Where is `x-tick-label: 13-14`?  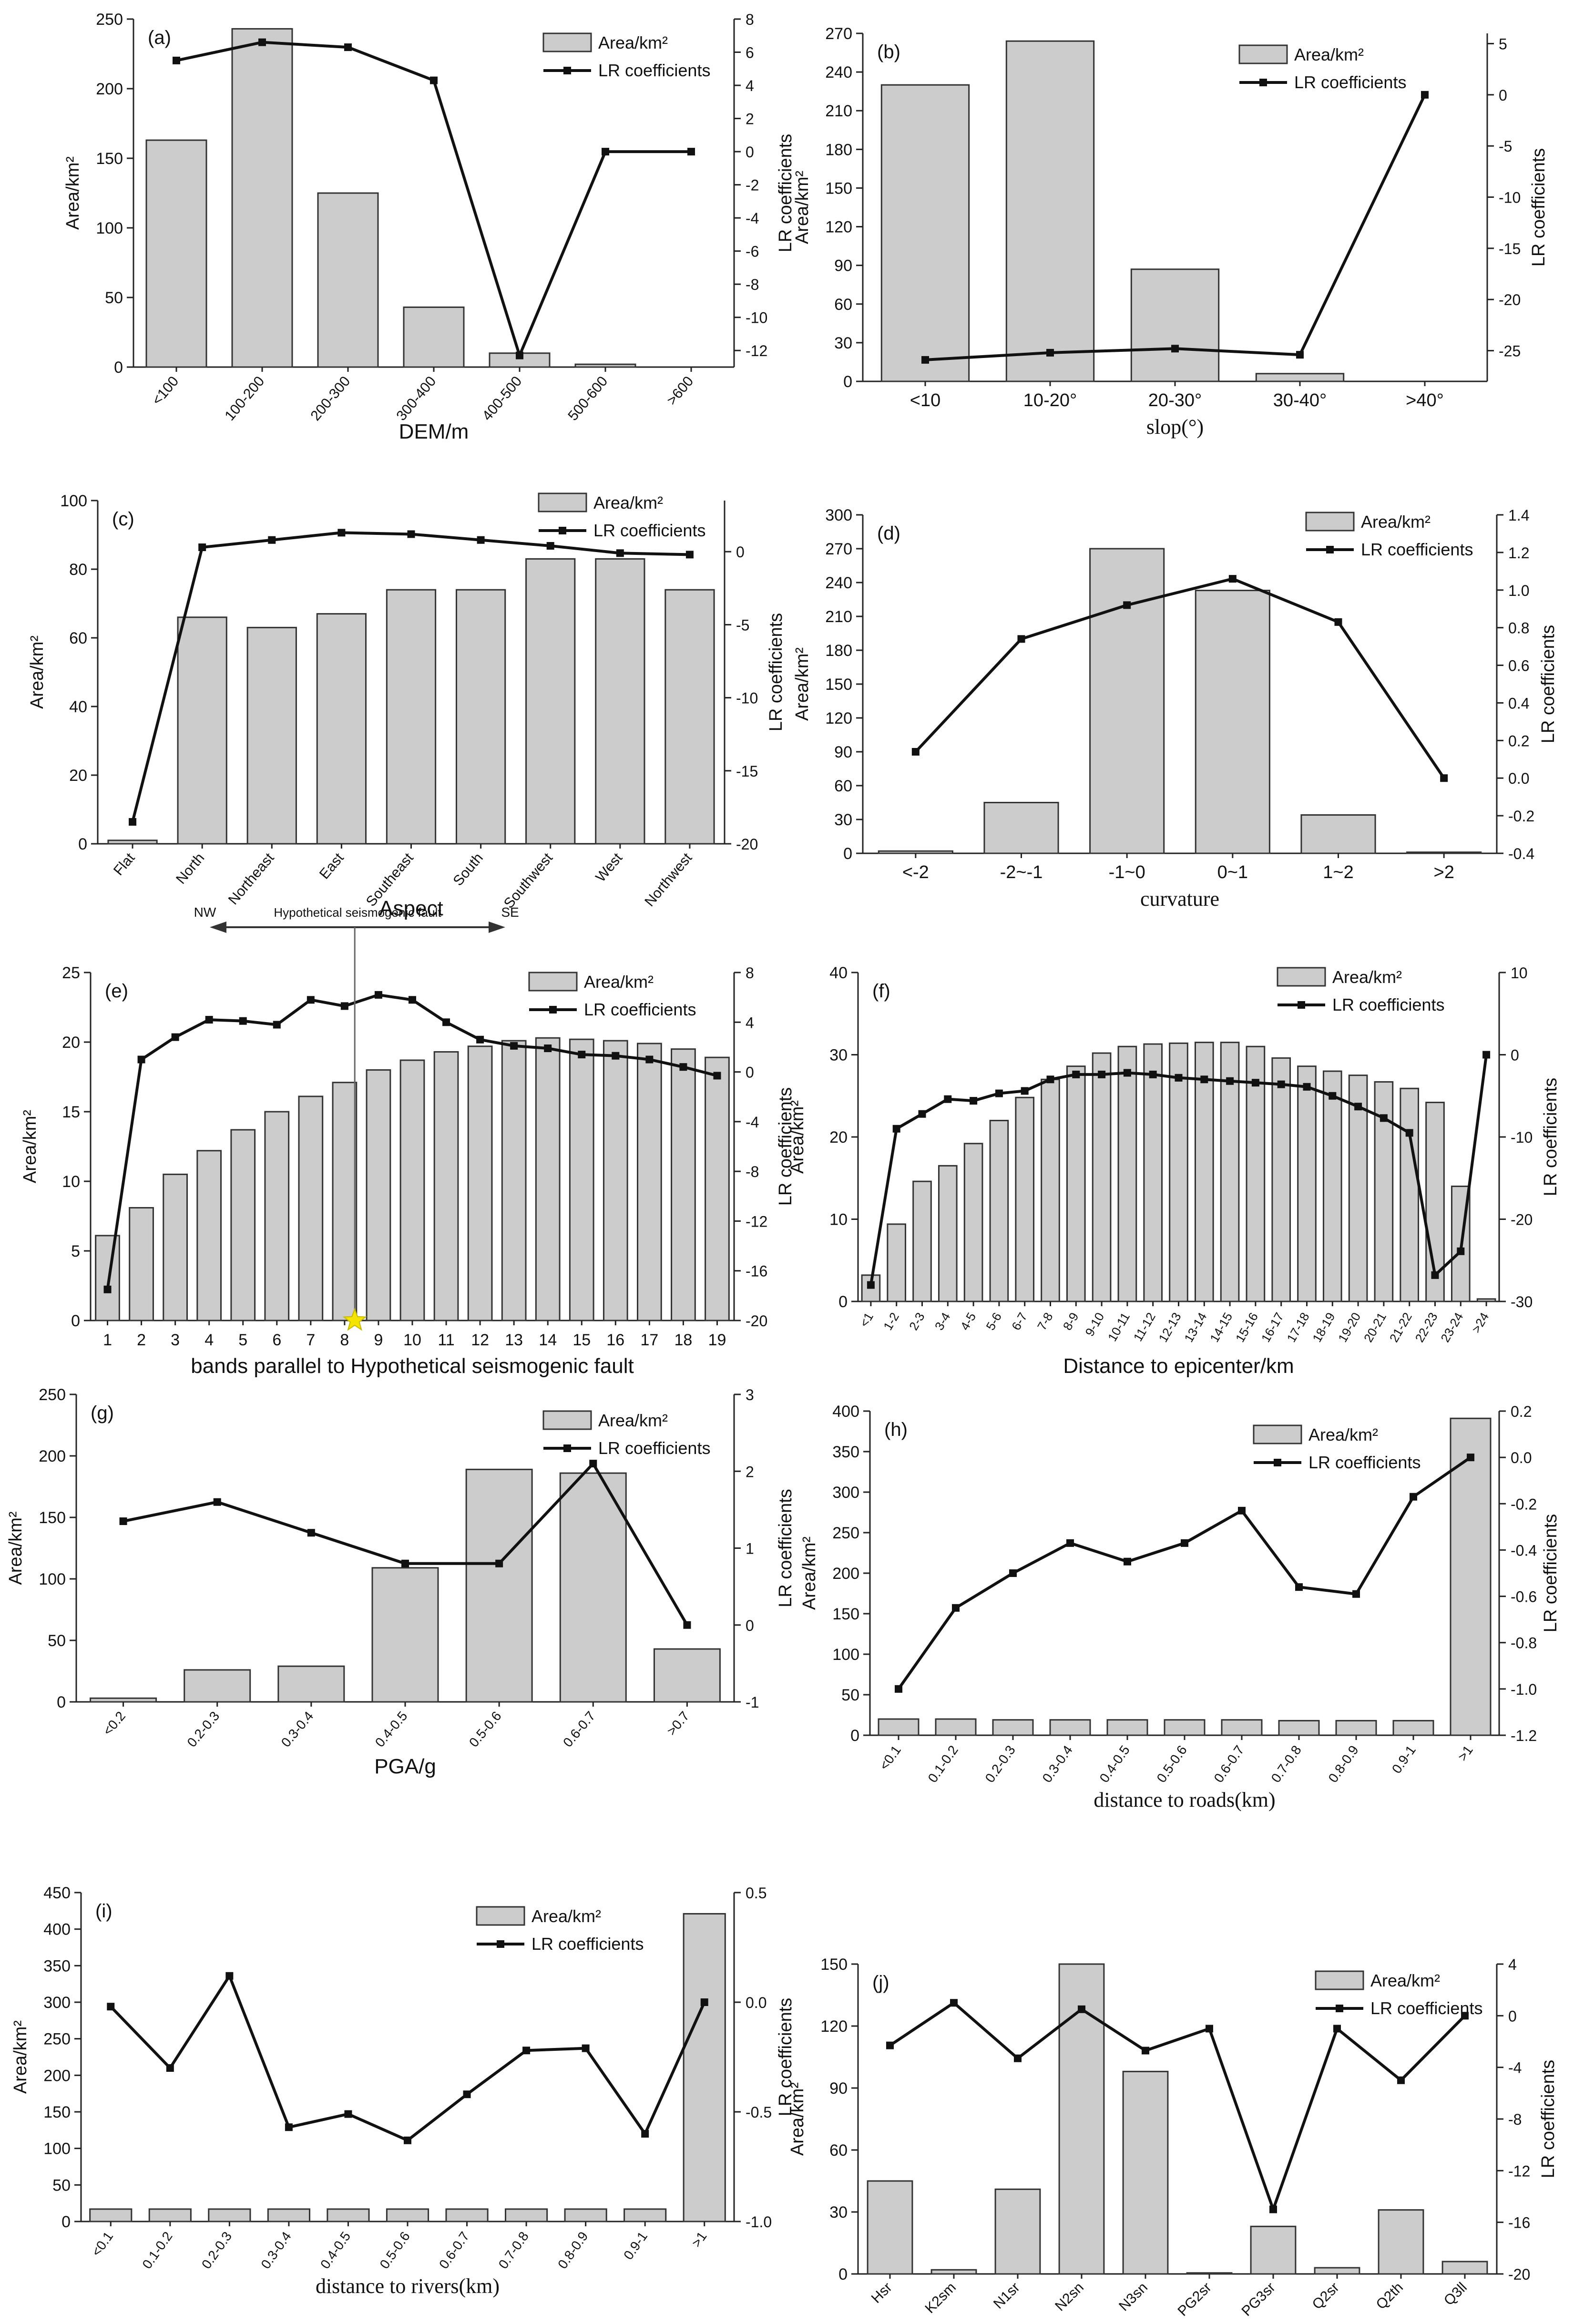
x-tick-label: 13-14 is located at coordinates (1195, 1327).